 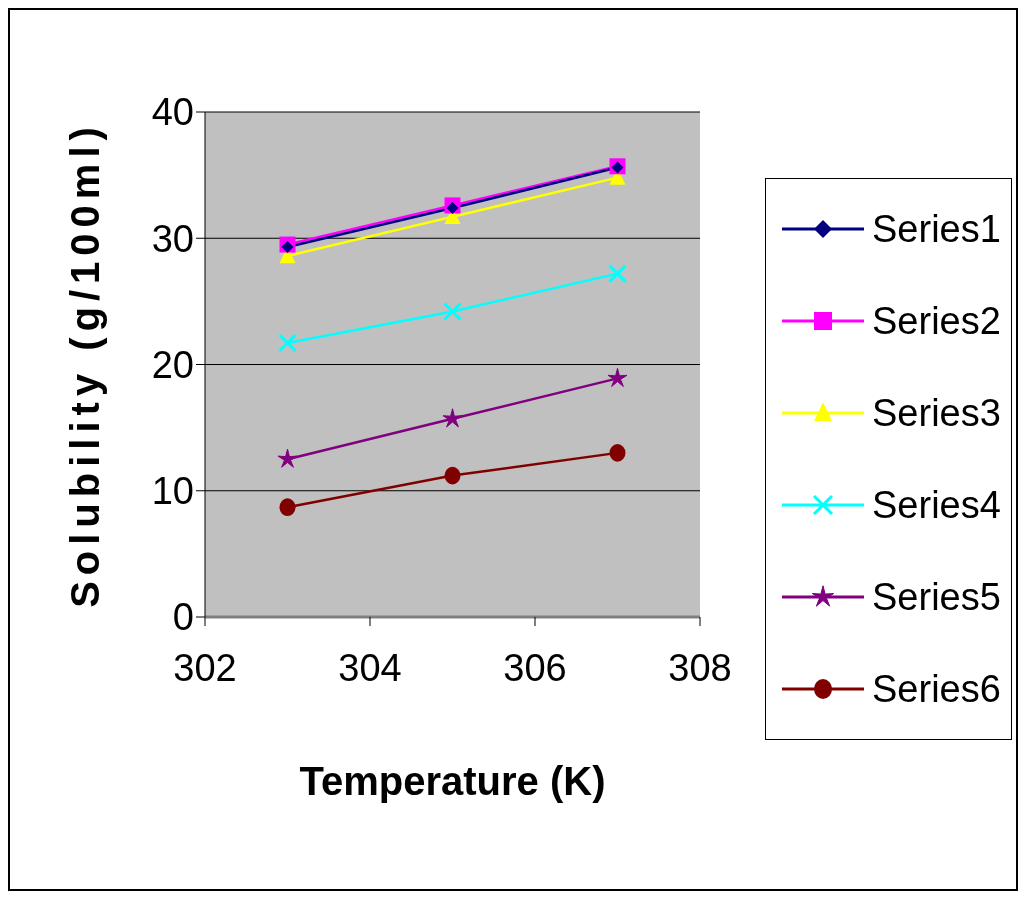 What do you see at coordinates (370, 667) in the screenshot?
I see `x-tick-label: 304` at bounding box center [370, 667].